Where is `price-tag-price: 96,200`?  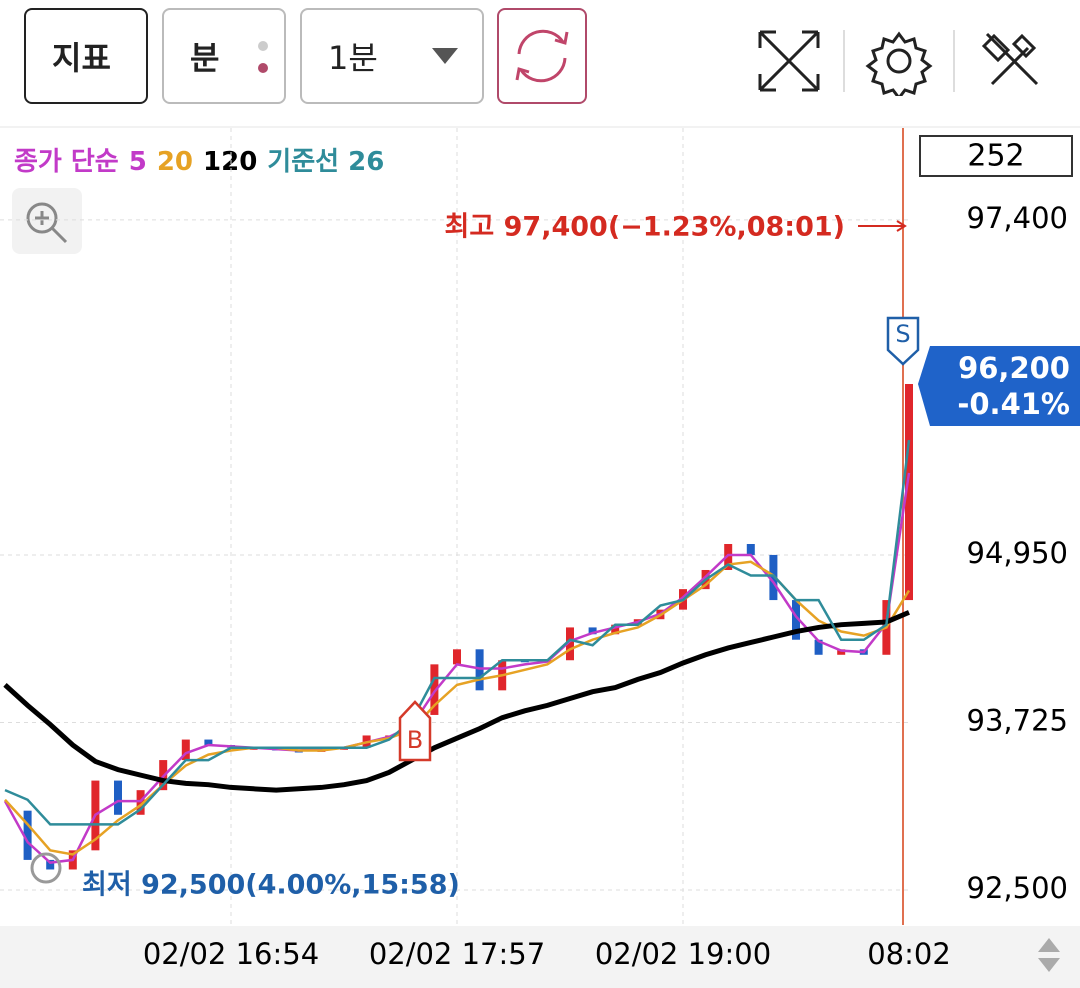 price-tag-price: 96,200 is located at coordinates (1014, 368).